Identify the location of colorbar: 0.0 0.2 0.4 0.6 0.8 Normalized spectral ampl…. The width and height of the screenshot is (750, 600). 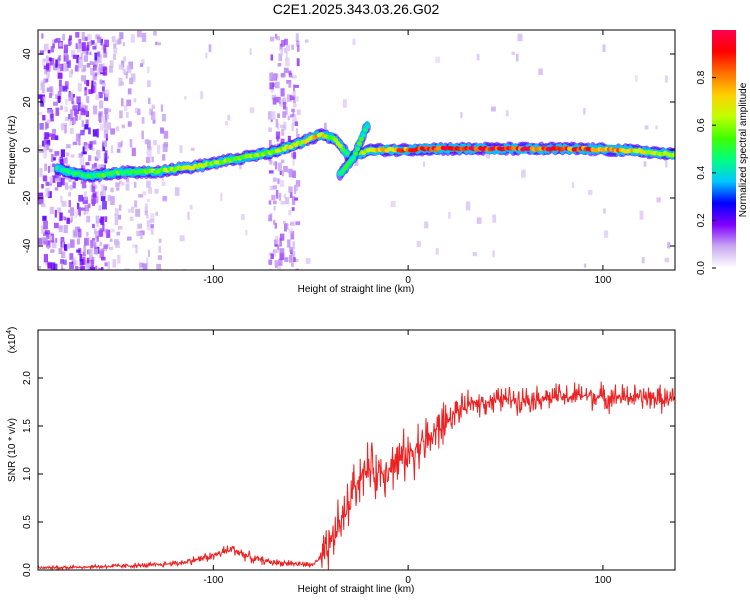
(722, 152).